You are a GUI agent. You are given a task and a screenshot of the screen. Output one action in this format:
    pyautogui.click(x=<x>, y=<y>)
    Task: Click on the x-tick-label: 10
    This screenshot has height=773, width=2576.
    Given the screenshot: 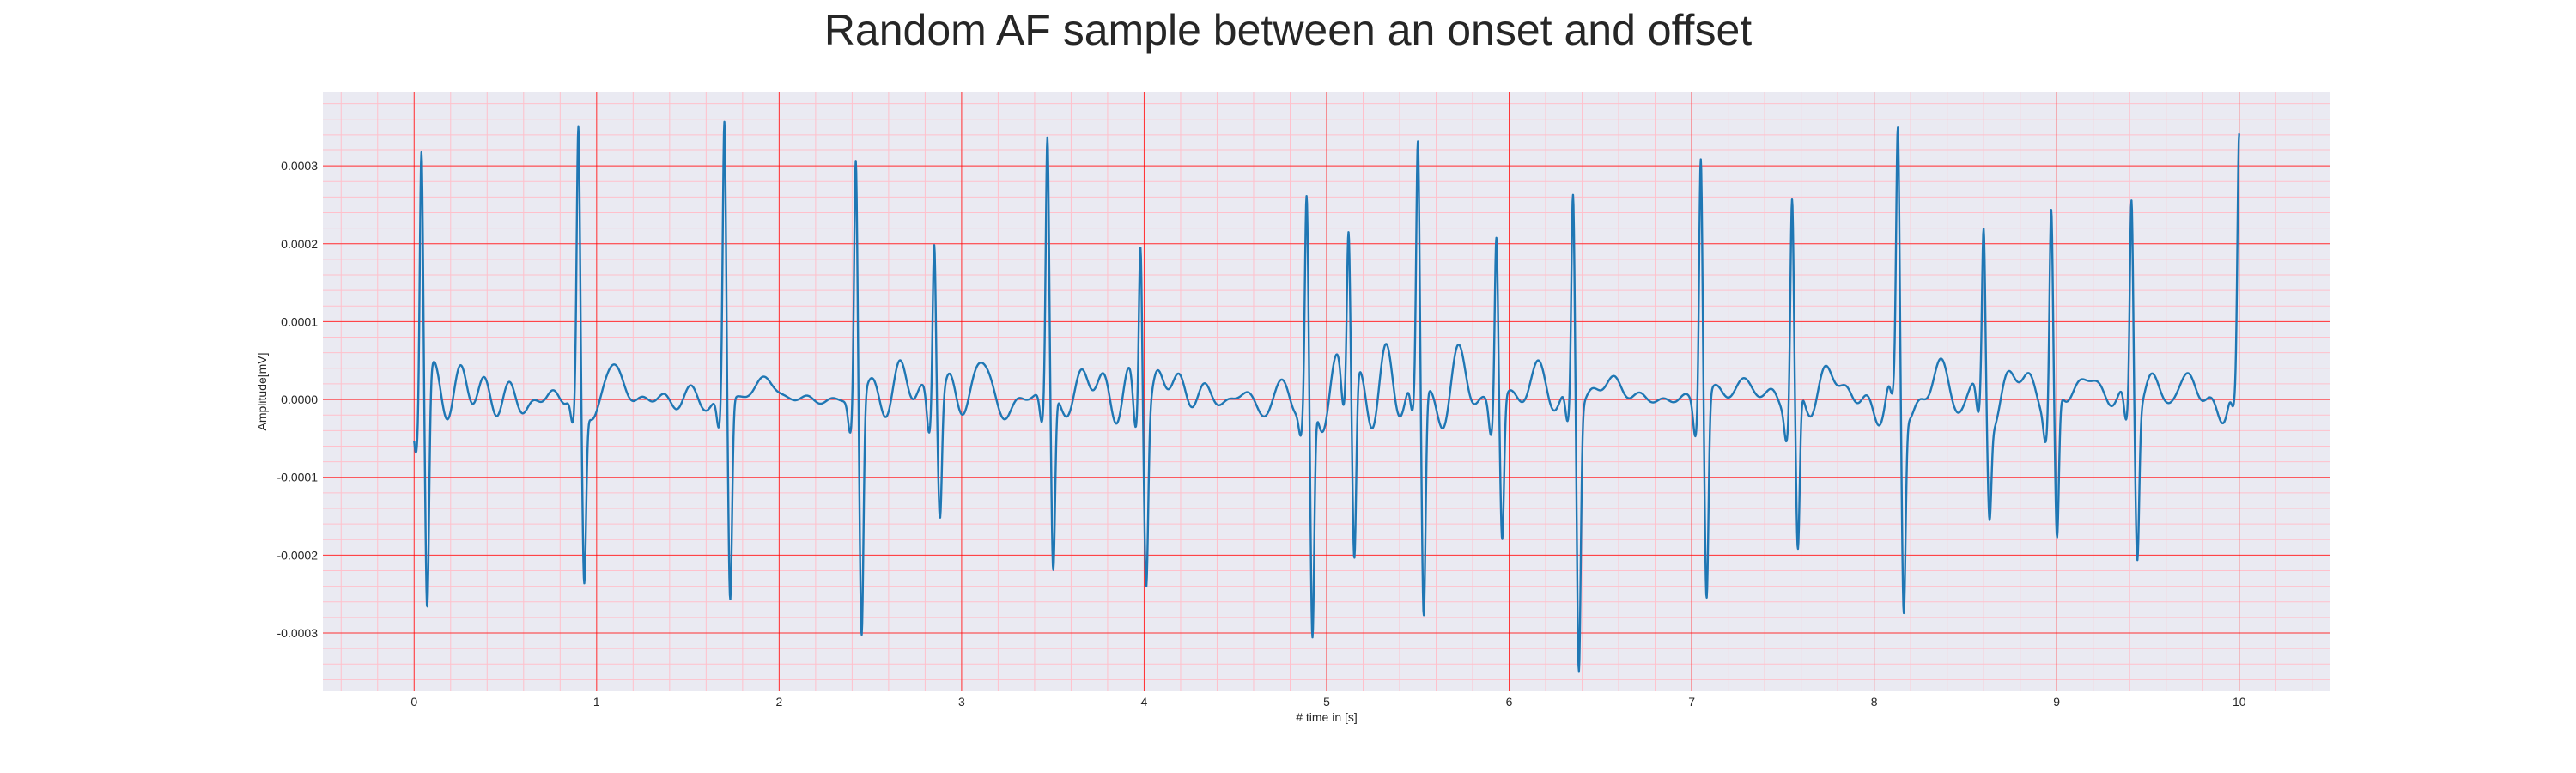 What is the action you would take?
    pyautogui.click(x=2239, y=702)
    